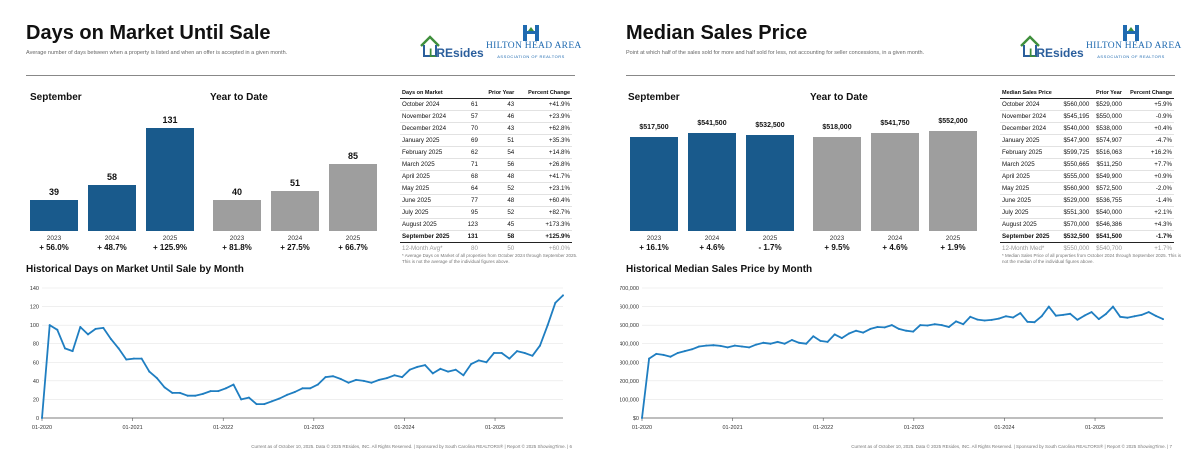 Image resolution: width=1200 pixels, height=463 pixels. What do you see at coordinates (486, 152) in the screenshot?
I see `table-row: February 2025 62 54 +14.8%` at bounding box center [486, 152].